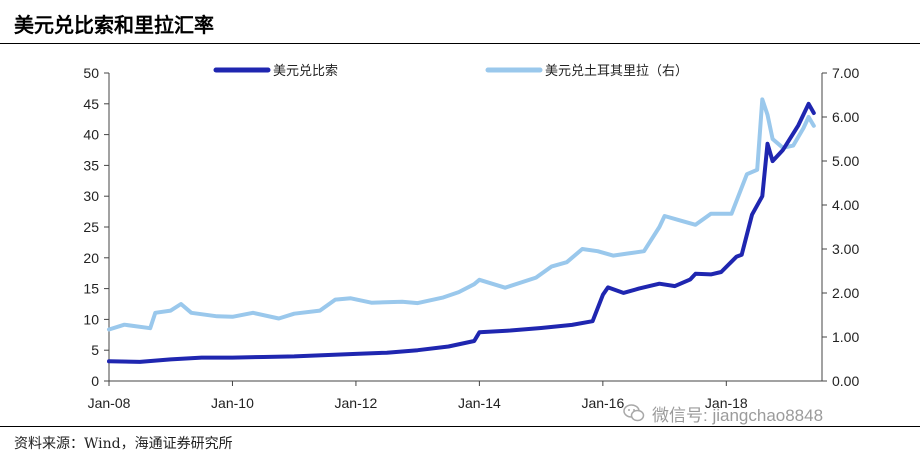 The width and height of the screenshot is (920, 455). What do you see at coordinates (460, 43) in the screenshot?
I see `top-rule` at bounding box center [460, 43].